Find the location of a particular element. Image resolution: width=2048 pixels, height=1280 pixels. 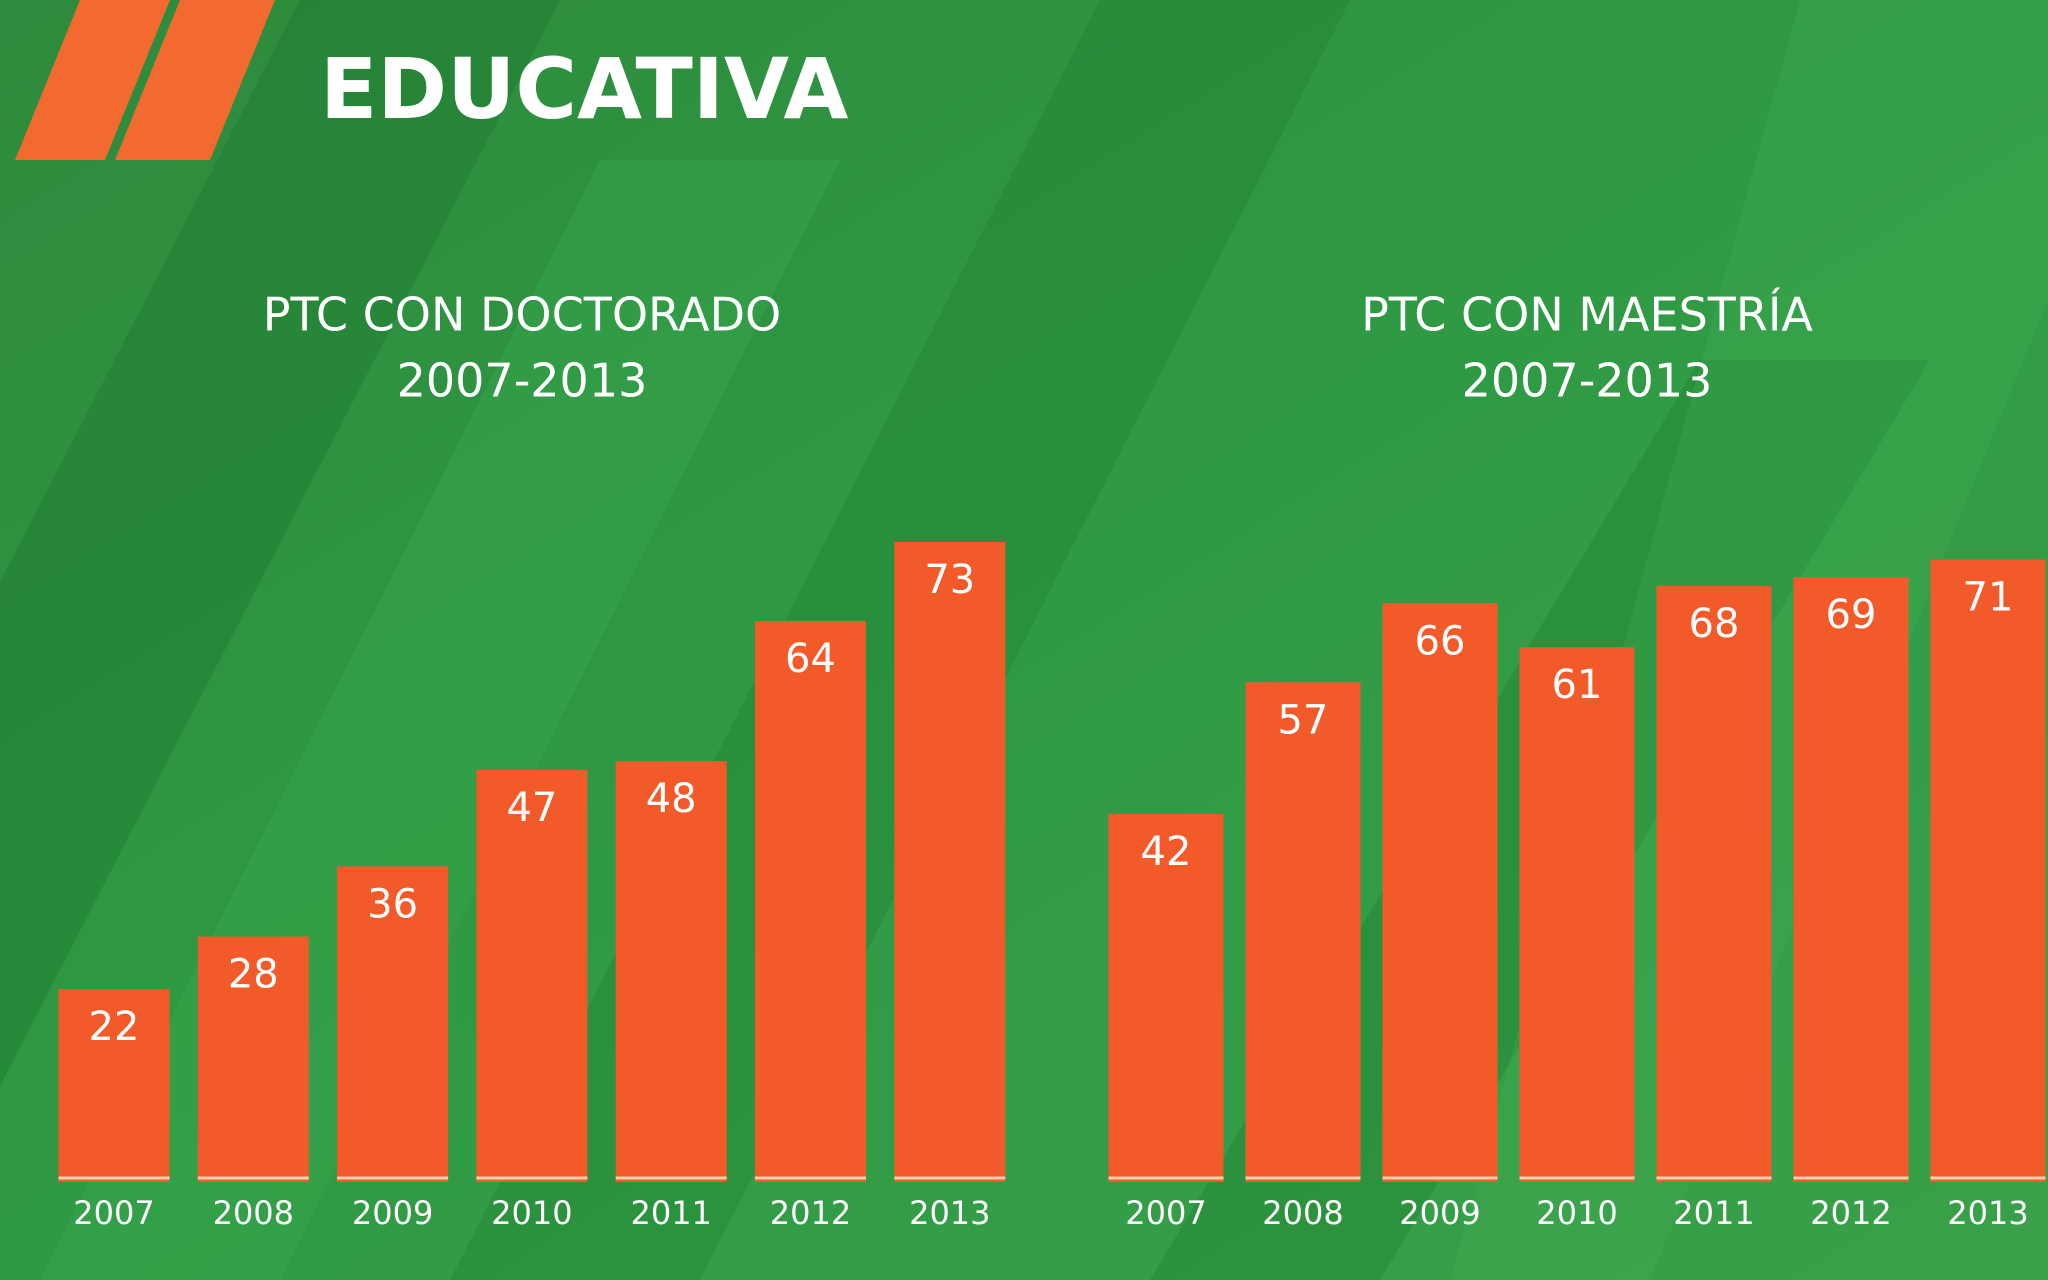

value-label: 36 is located at coordinates (392, 904).